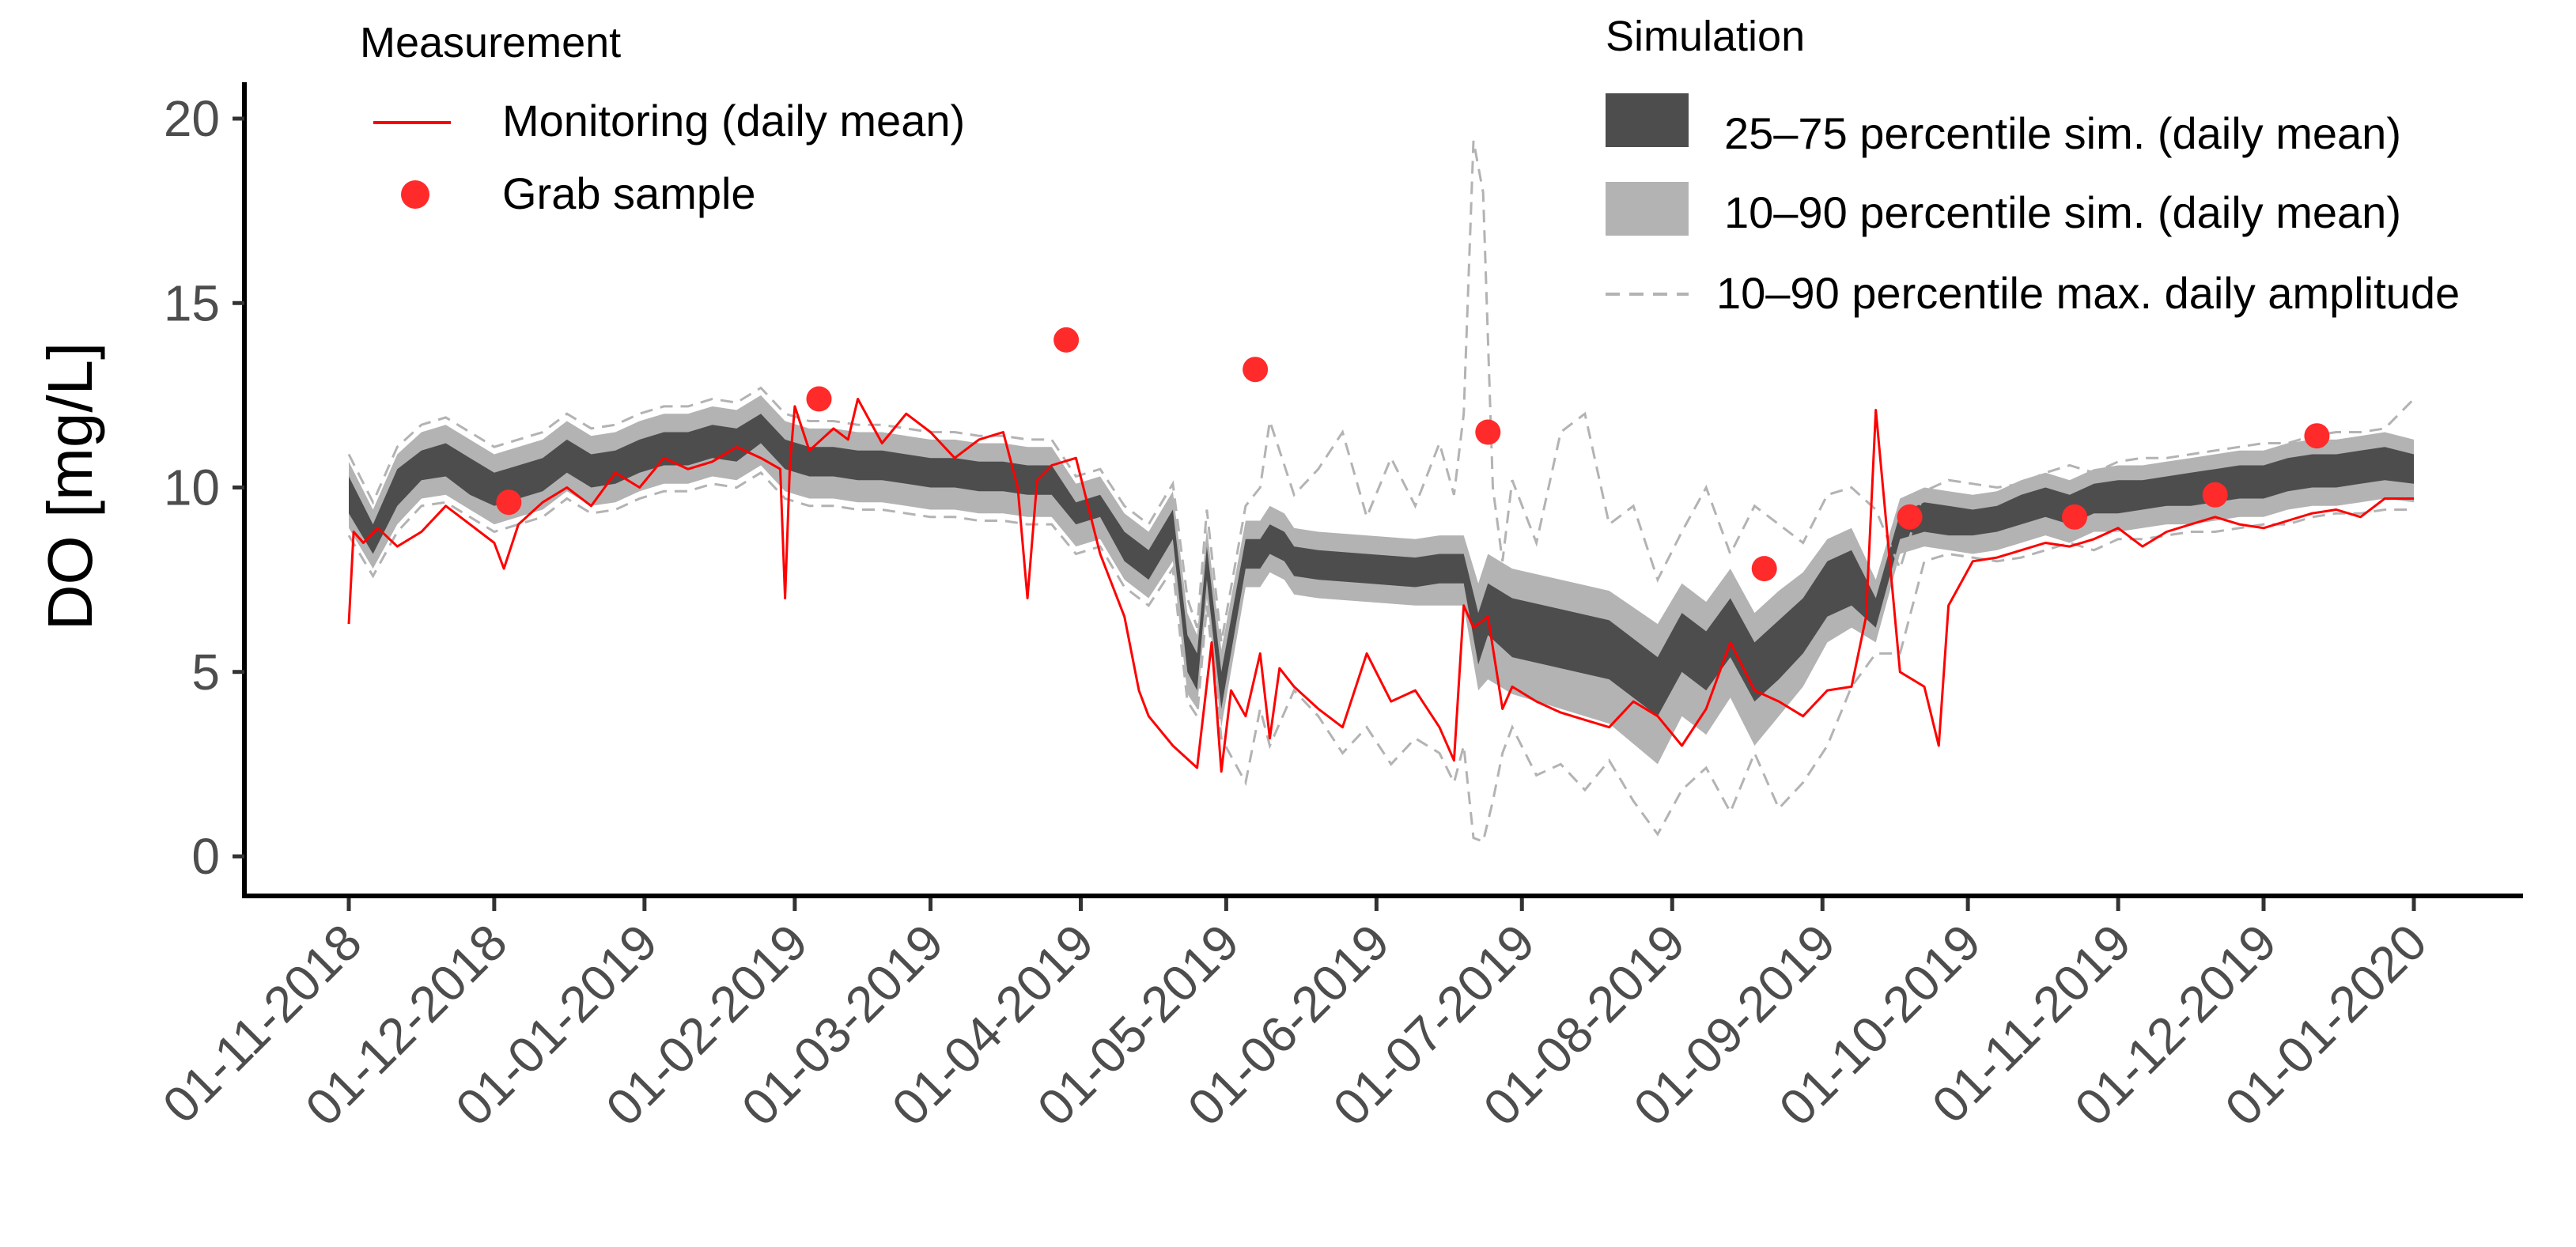 The width and height of the screenshot is (2576, 1247). Describe the element at coordinates (1647, 209) in the screenshot. I see `band-10-90-legend-swatch` at that location.